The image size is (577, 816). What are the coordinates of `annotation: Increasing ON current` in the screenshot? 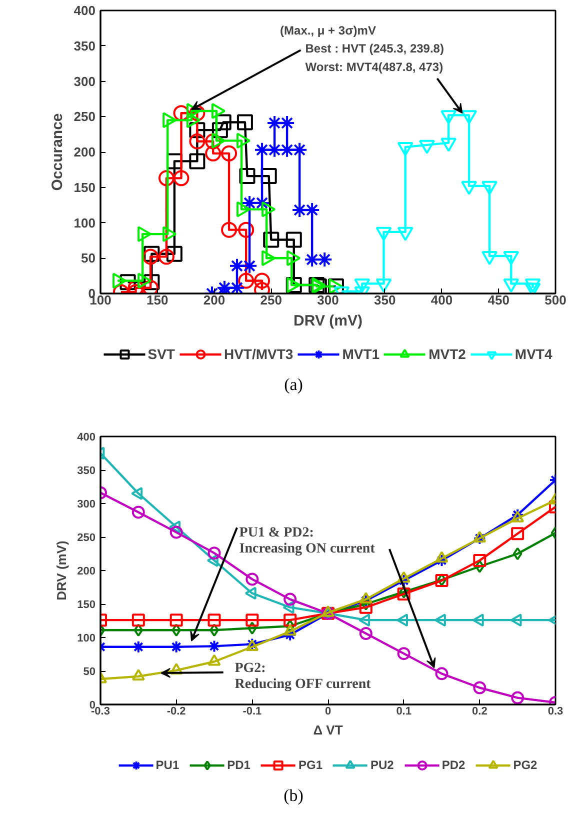 It's located at (307, 549).